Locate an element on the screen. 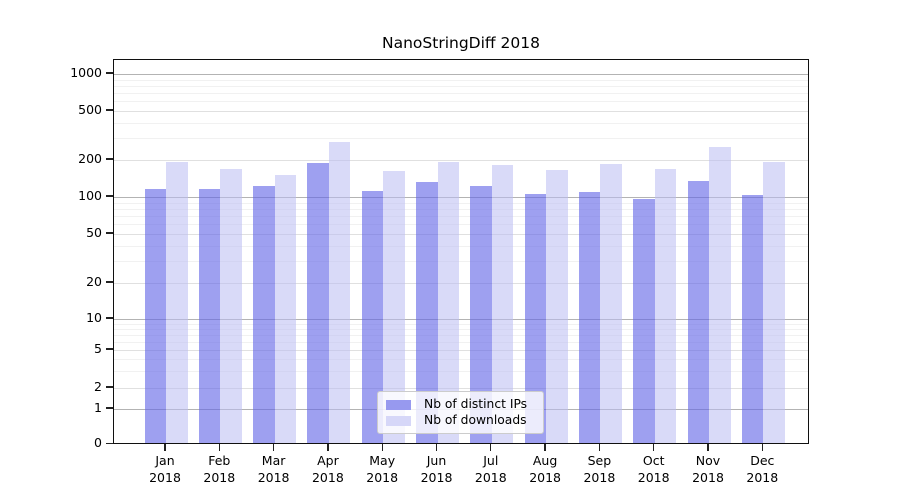  x-tick-label-mar: Mar 2018 is located at coordinates (273, 469).